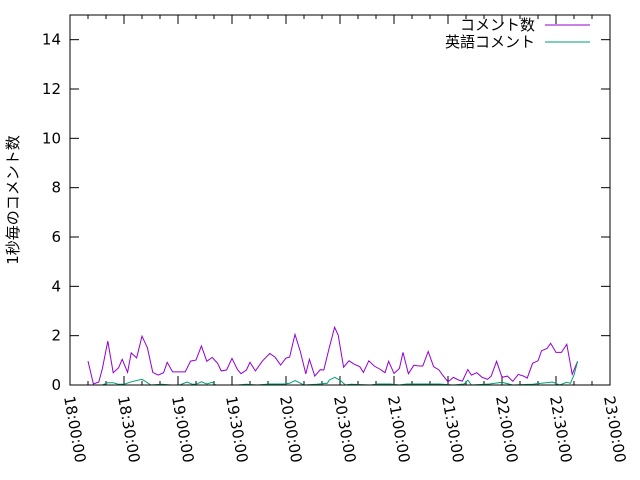  Describe the element at coordinates (51, 138) in the screenshot. I see `y-tick-label: 10` at that location.